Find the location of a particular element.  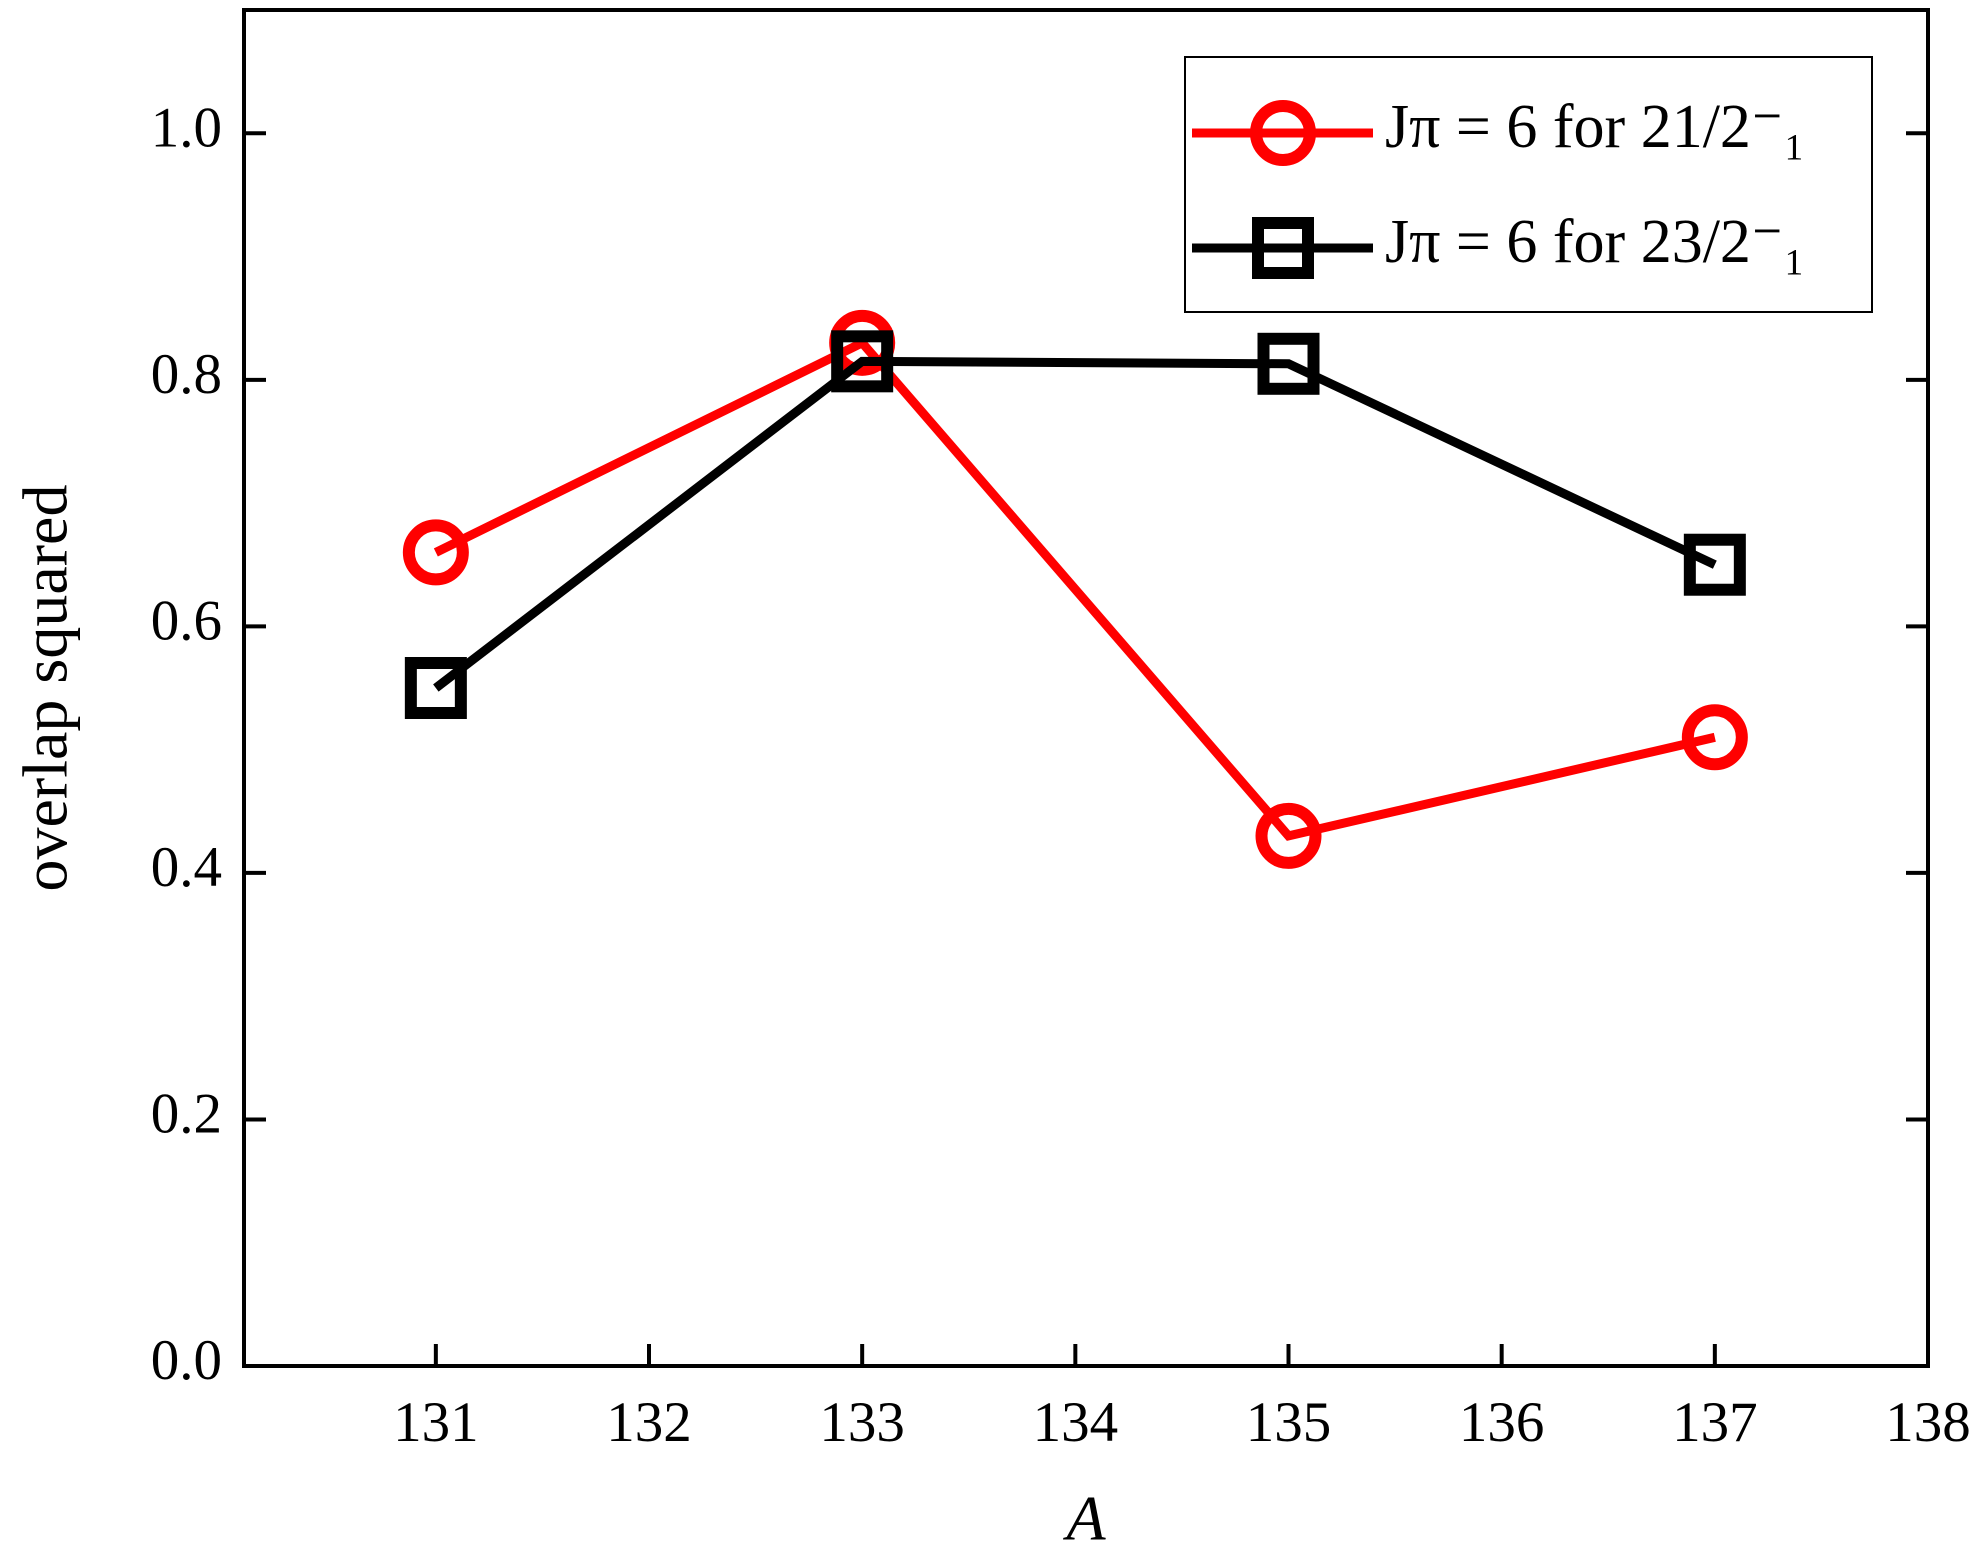

x-tick-label: 135 is located at coordinates (1289, 1422).